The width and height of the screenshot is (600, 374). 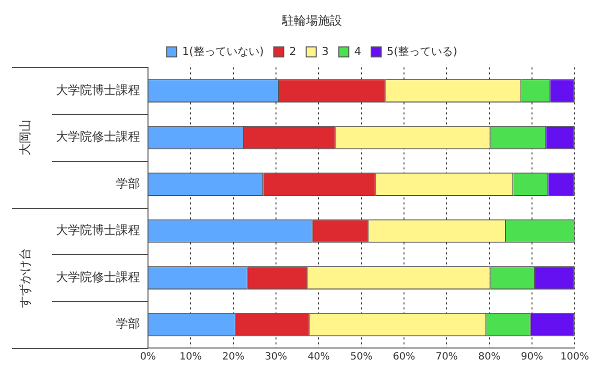 What do you see at coordinates (233, 357) in the screenshot?
I see `x-tick-label: 20%` at bounding box center [233, 357].